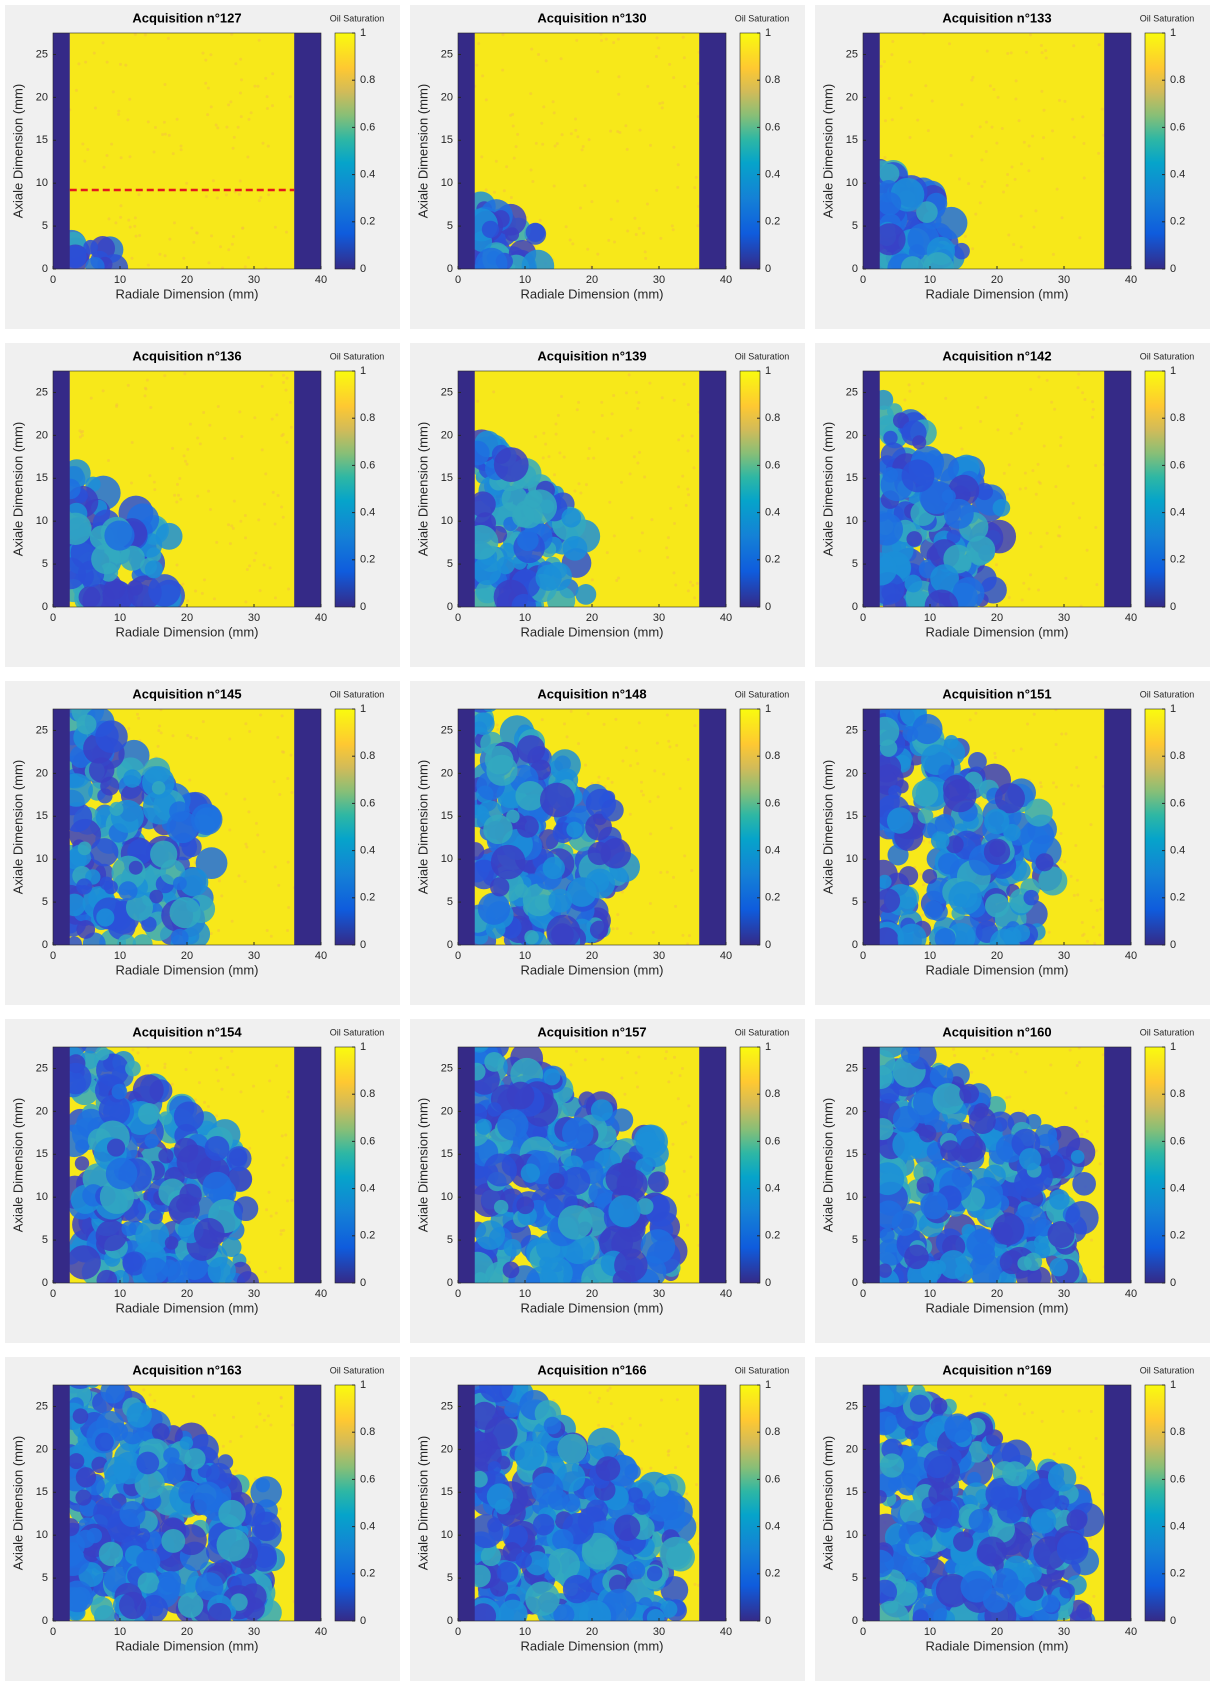 Image resolution: width=1215 pixels, height=1691 pixels. Describe the element at coordinates (996, 1031) in the screenshot. I see `chart-title: Acquisition n°160` at that location.